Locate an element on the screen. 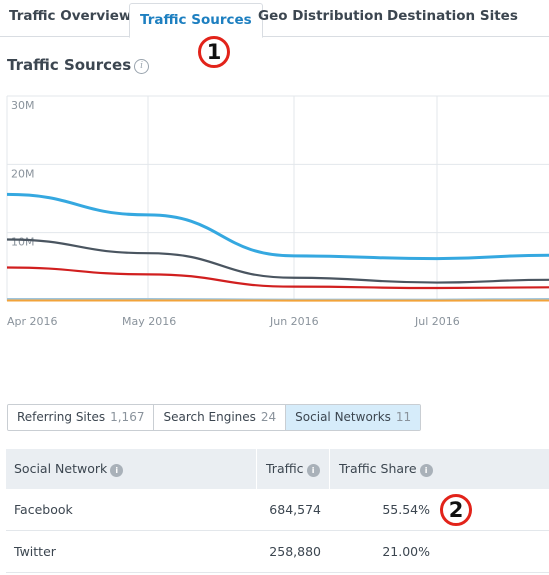  network-name: Facebook is located at coordinates (43, 509).